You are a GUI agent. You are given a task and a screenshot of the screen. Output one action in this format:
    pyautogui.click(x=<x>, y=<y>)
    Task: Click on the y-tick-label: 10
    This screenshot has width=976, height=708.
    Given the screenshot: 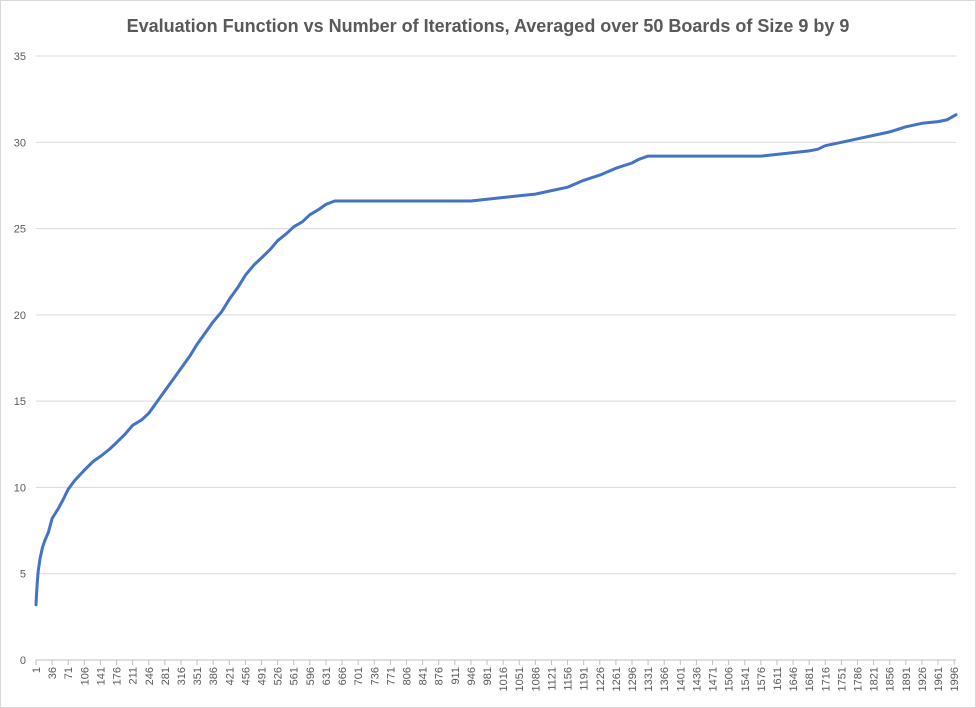 What is the action you would take?
    pyautogui.click(x=20, y=488)
    